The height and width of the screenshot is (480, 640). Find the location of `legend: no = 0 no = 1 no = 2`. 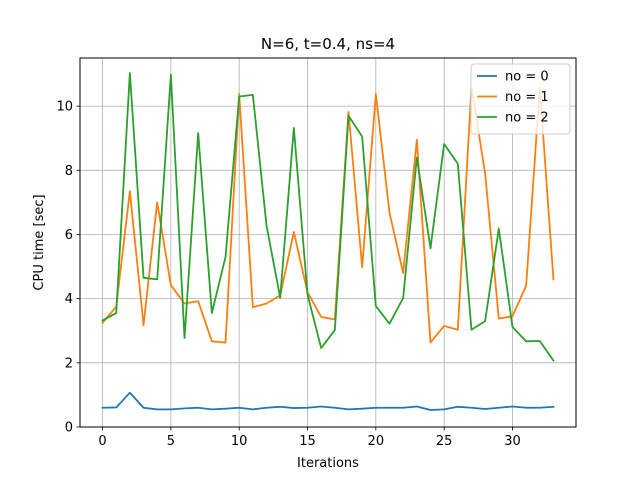

legend: no = 0 no = 1 no = 2 is located at coordinates (520, 99).